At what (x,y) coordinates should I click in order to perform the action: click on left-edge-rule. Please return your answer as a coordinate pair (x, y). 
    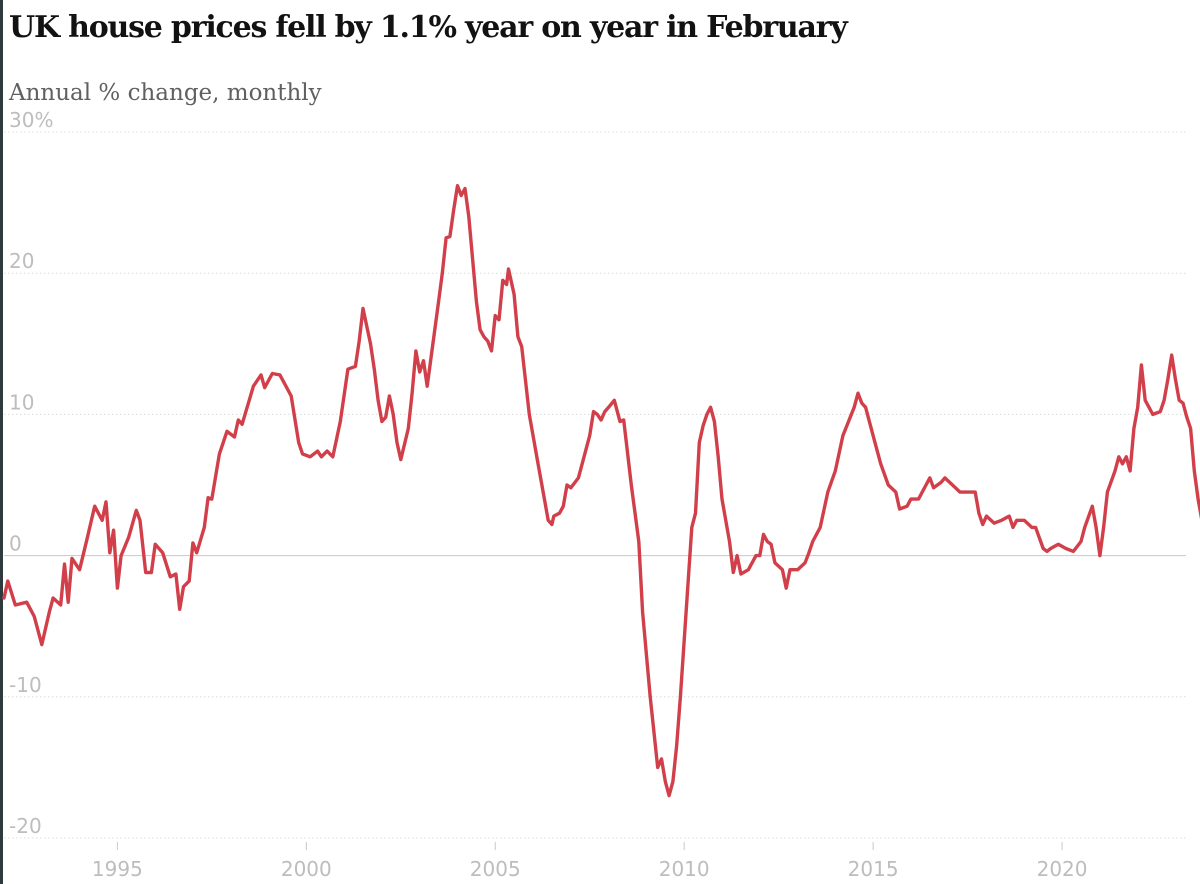
    Looking at the image, I should click on (1, 442).